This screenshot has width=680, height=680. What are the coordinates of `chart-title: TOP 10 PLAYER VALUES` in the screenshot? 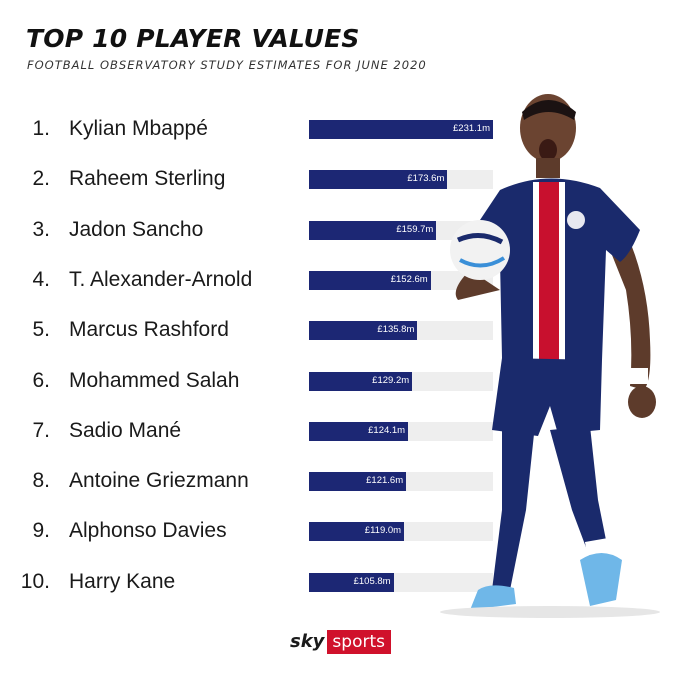 It's located at (193, 38).